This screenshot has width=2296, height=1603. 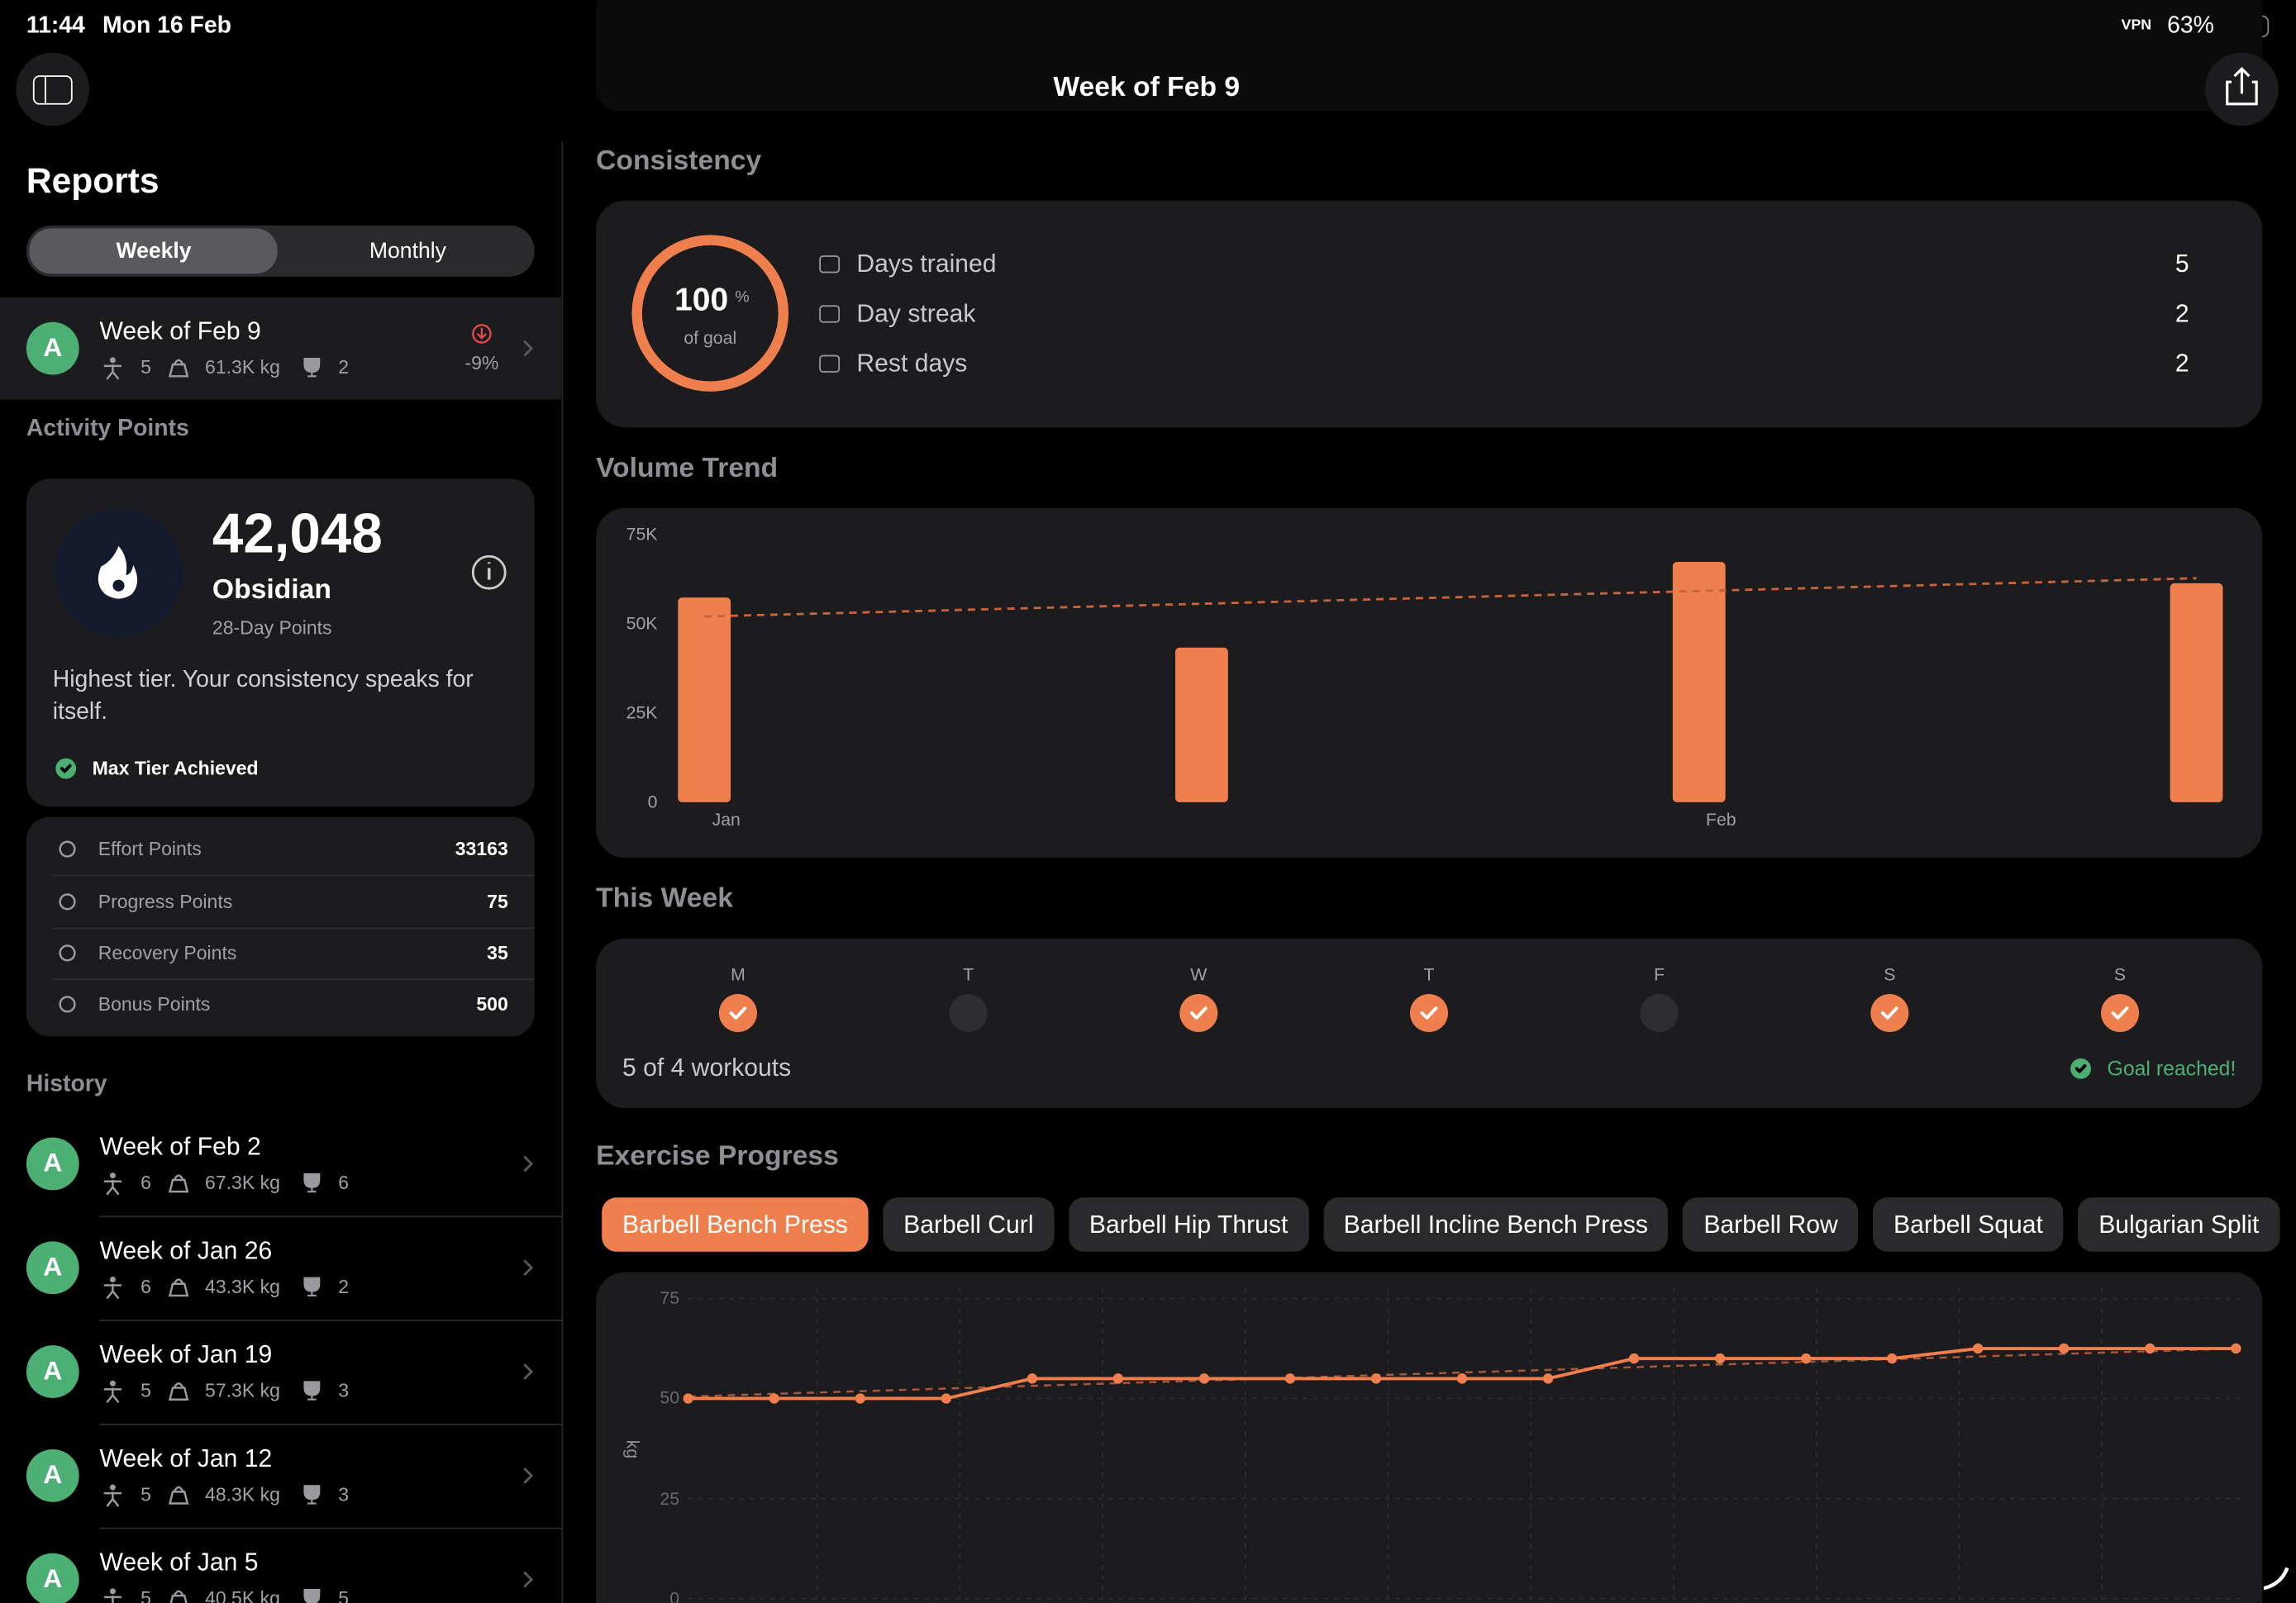 I want to click on sidebar-toggle-button, so click(x=53, y=89).